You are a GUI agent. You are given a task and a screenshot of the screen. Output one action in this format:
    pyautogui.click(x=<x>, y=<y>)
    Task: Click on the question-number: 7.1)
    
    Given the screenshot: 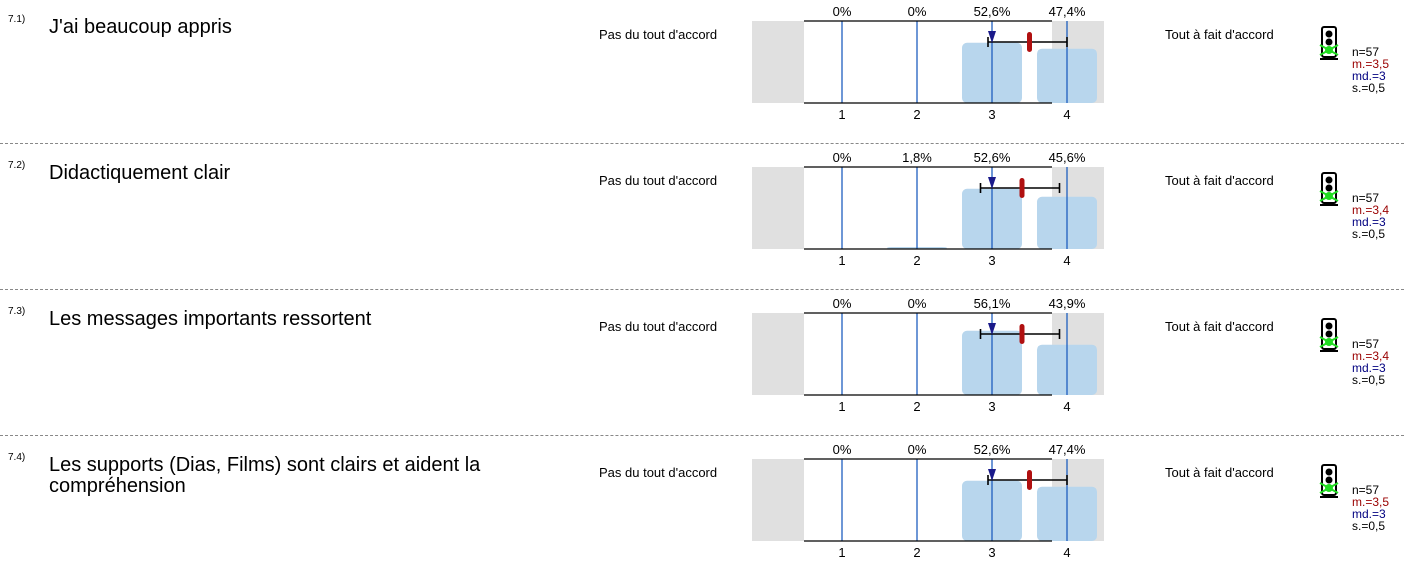 What is the action you would take?
    pyautogui.click(x=17, y=19)
    